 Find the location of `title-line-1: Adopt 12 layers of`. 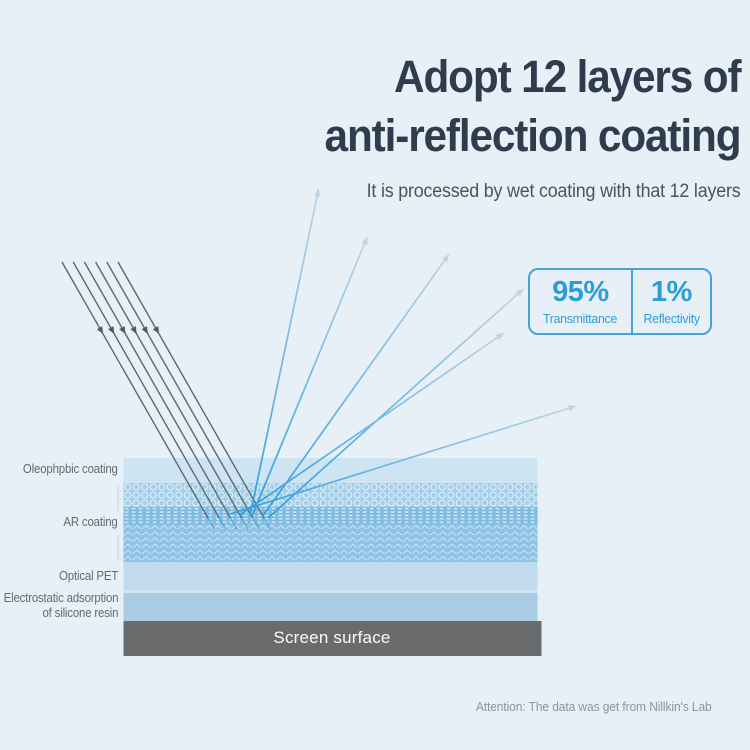

title-line-1: Adopt 12 layers of is located at coordinates (567, 76).